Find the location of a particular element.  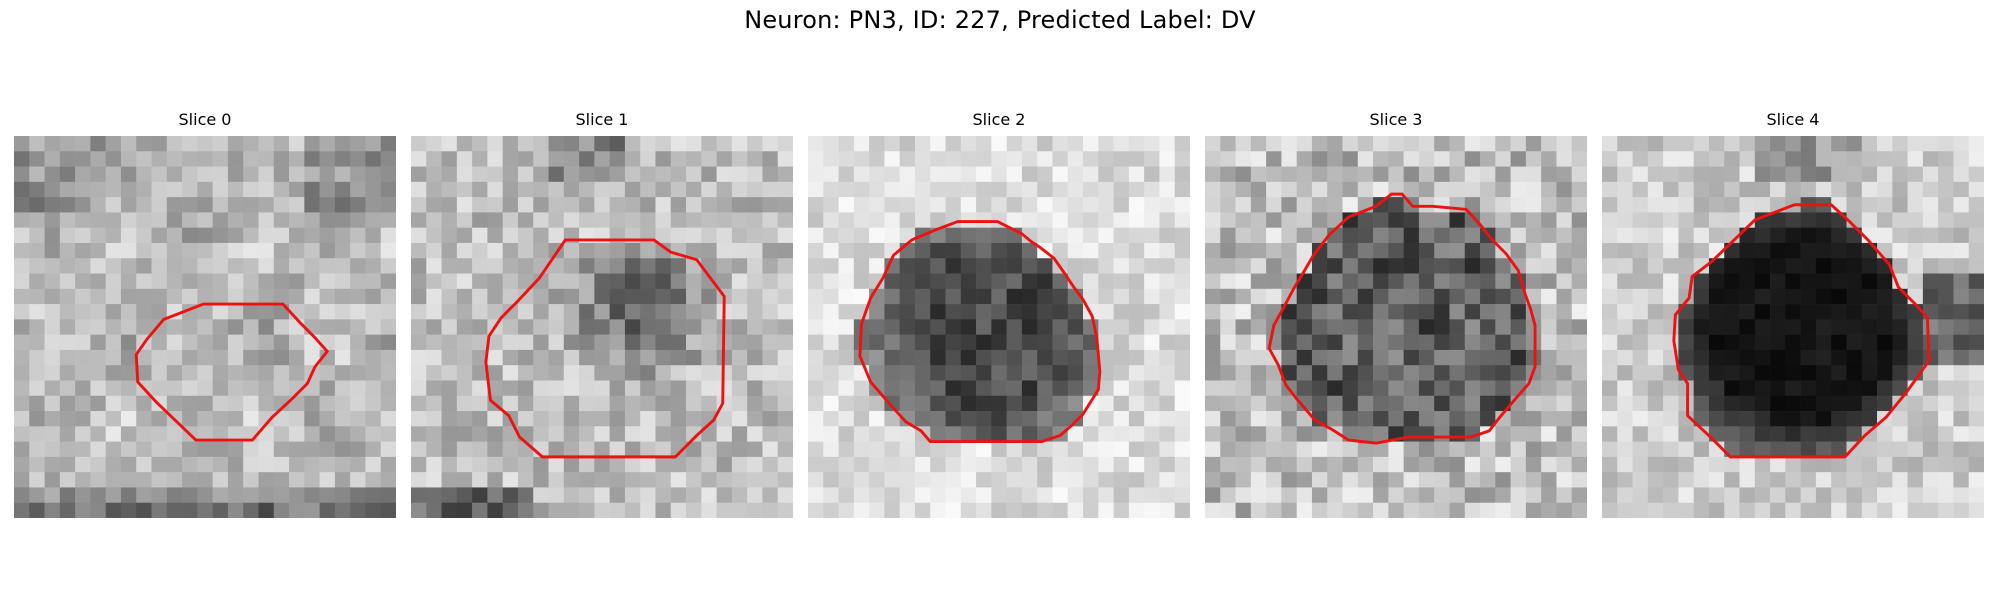

slice-title: Slice 0 is located at coordinates (205, 119).